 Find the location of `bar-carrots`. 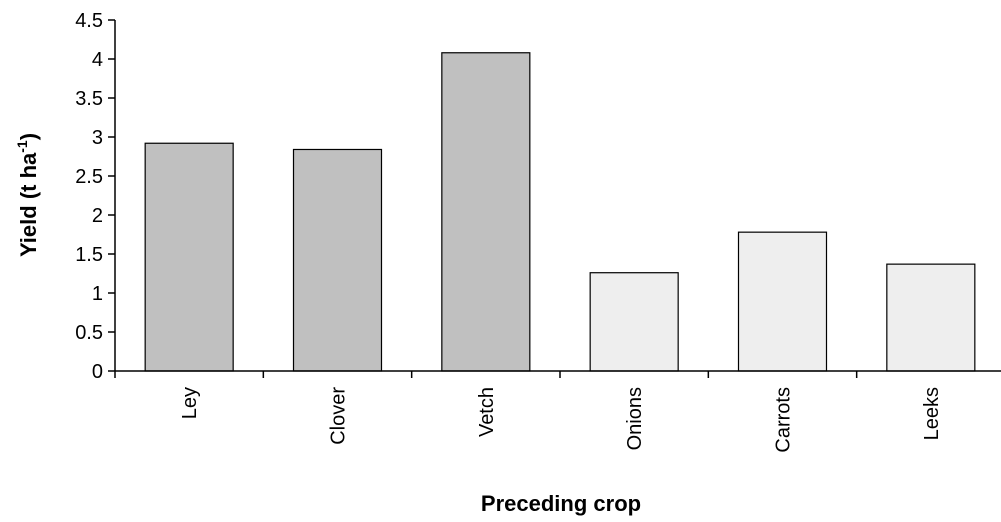

bar-carrots is located at coordinates (782, 301).